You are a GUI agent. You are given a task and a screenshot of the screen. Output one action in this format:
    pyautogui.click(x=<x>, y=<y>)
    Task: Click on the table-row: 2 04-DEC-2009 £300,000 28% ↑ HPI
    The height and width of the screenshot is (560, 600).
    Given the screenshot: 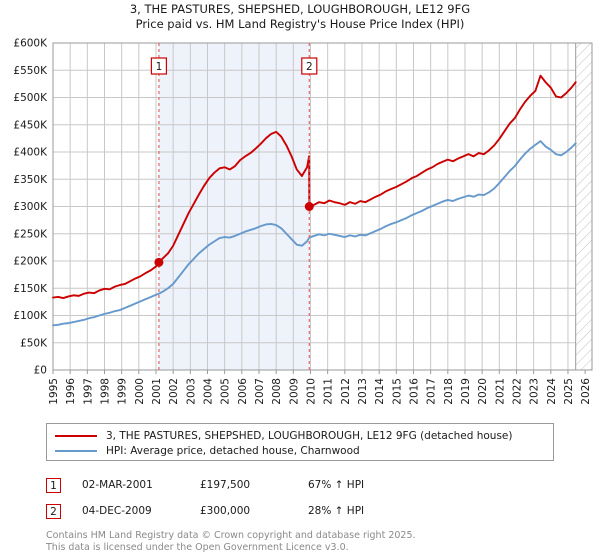 What is the action you would take?
    pyautogui.click(x=281, y=511)
    